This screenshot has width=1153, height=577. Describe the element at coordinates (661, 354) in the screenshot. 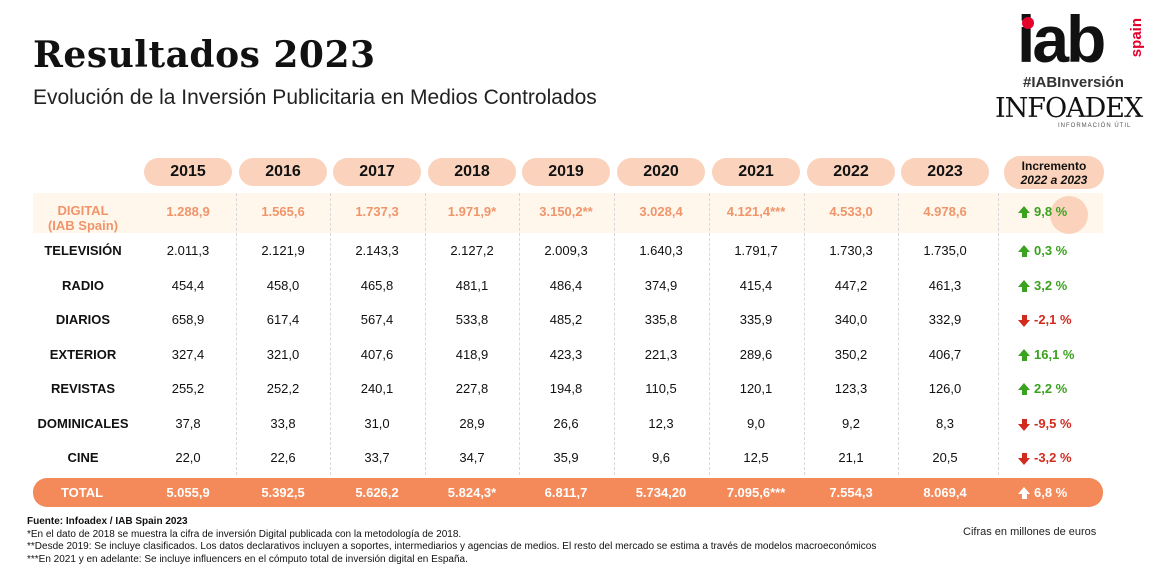

I see `value-cell: 221,3` at that location.